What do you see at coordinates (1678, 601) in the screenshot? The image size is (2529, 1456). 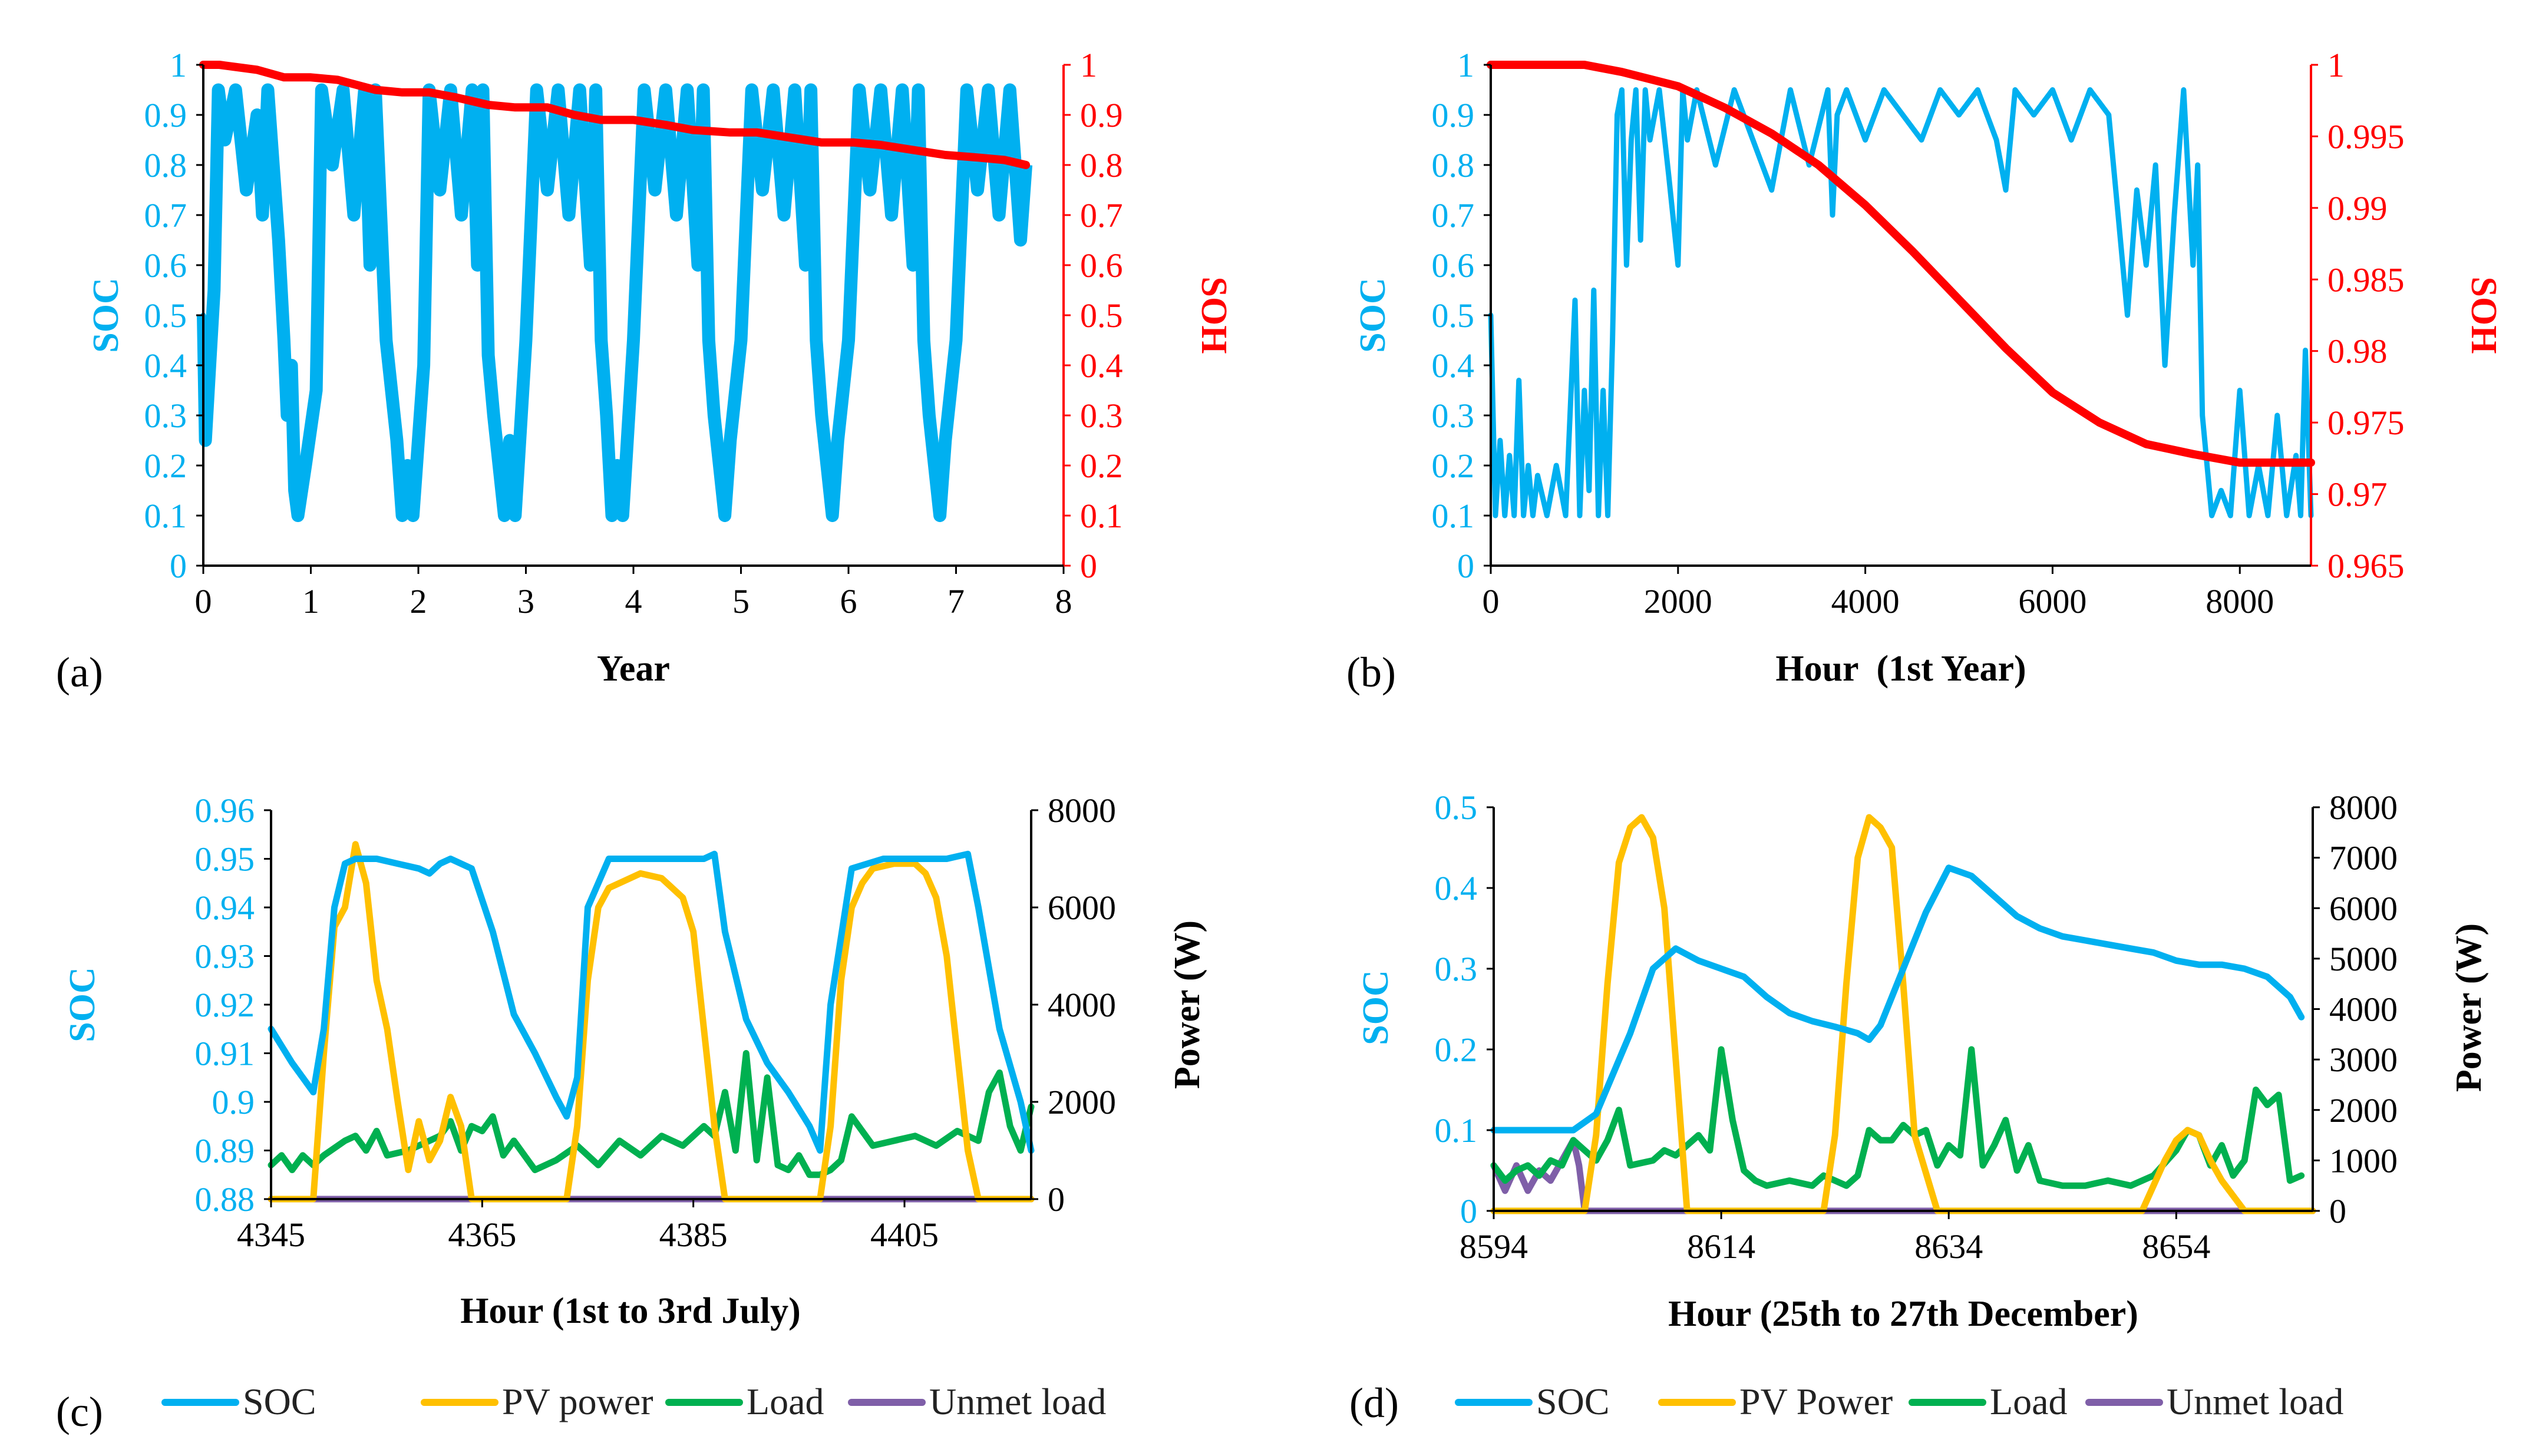 I see `panel-b-x-tick-label: 2000` at bounding box center [1678, 601].